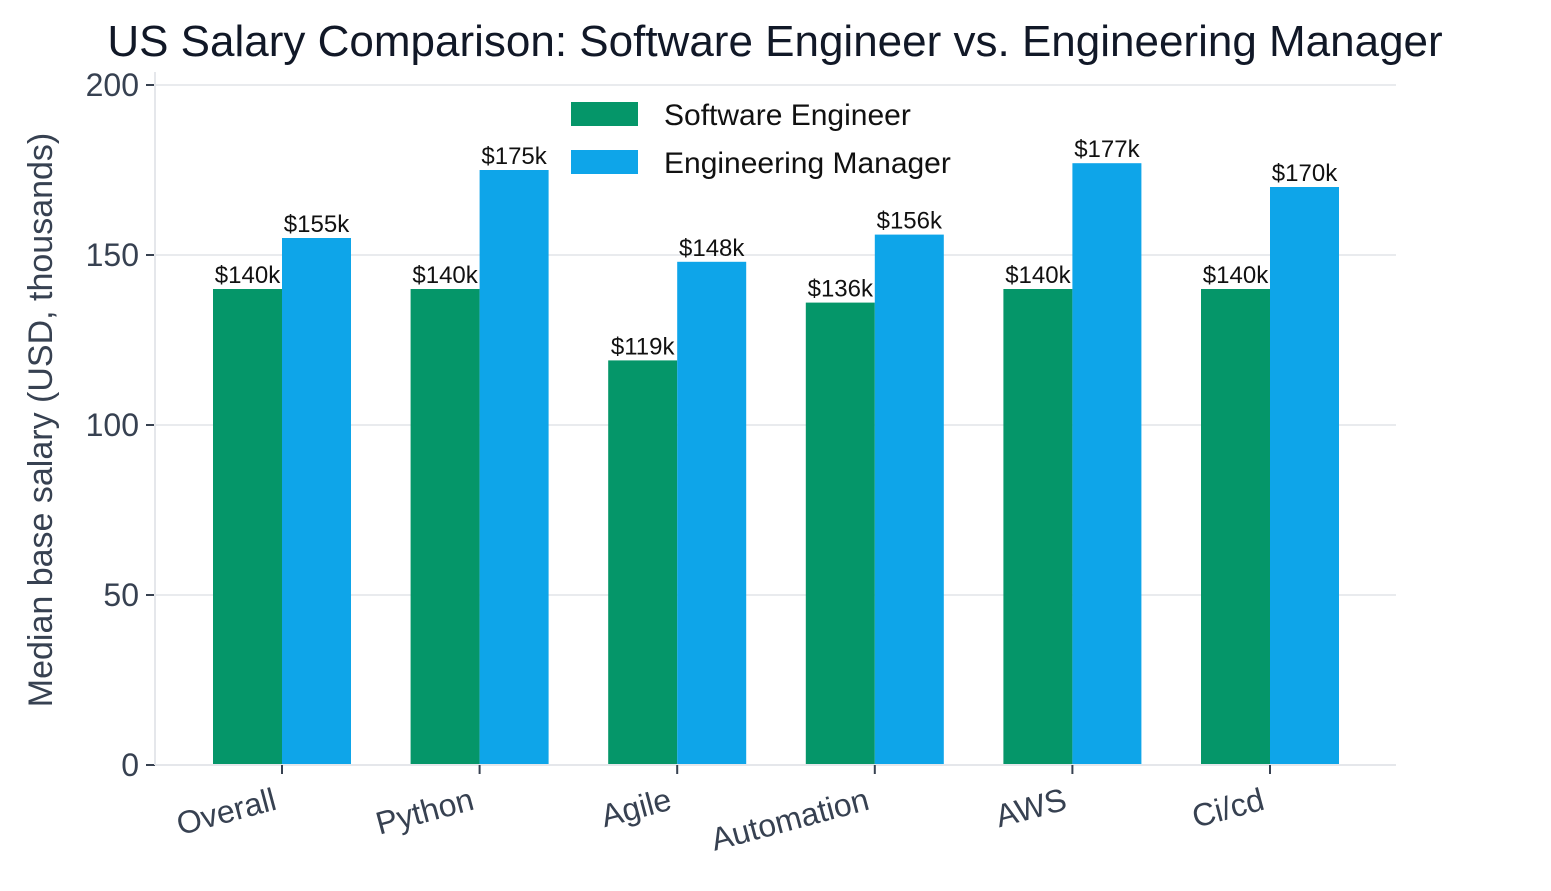 This screenshot has width=1551, height=891. I want to click on y-tick-label: 50, so click(121, 595).